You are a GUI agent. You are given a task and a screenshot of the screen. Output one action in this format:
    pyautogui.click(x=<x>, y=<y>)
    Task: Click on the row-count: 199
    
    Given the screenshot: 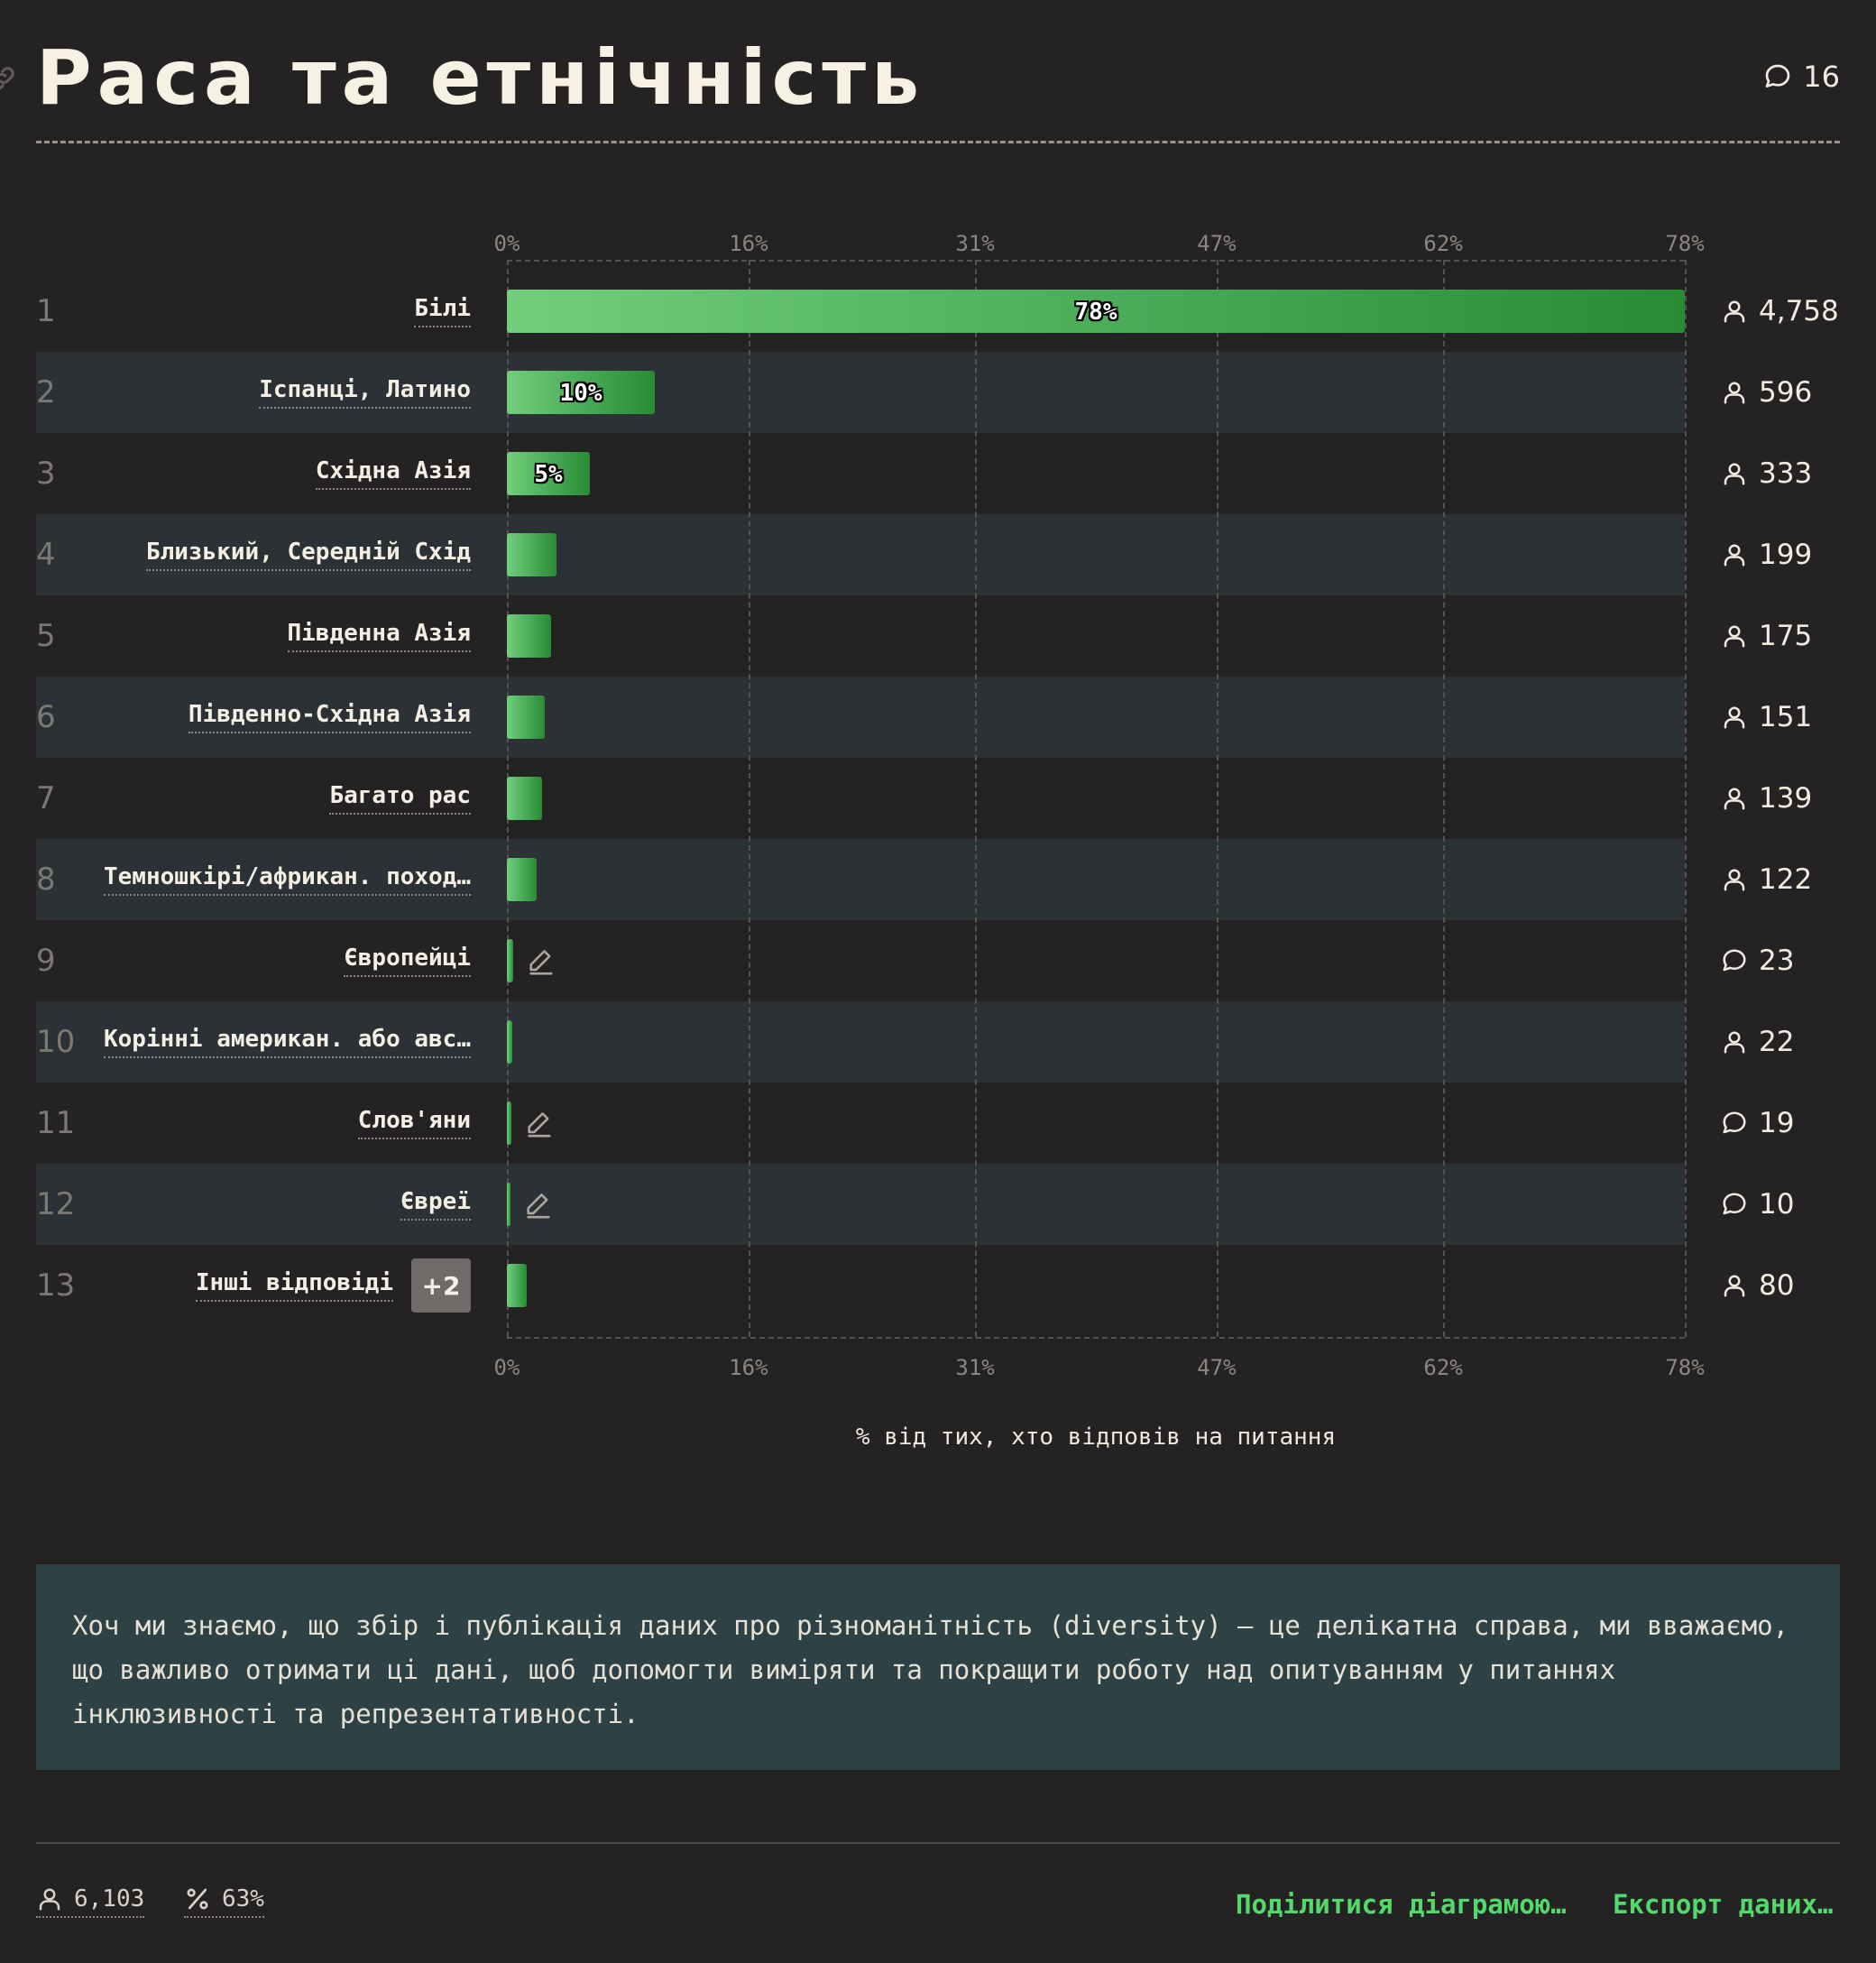 What is the action you would take?
    pyautogui.click(x=1766, y=555)
    